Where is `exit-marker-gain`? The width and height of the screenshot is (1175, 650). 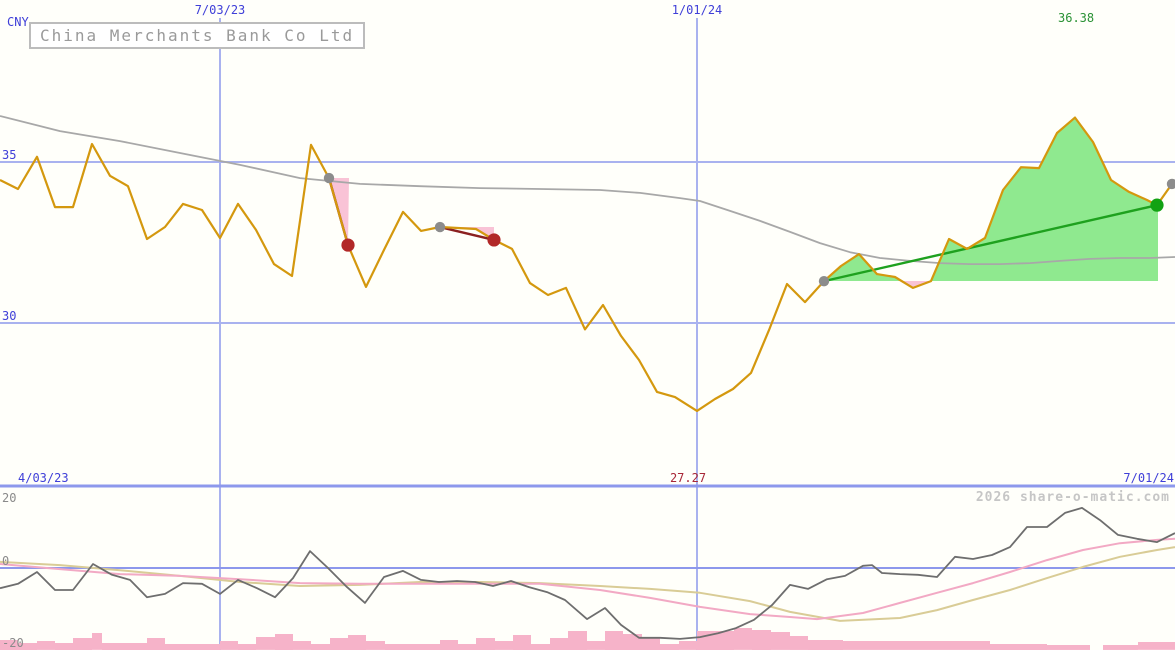 exit-marker-gain is located at coordinates (1157, 205).